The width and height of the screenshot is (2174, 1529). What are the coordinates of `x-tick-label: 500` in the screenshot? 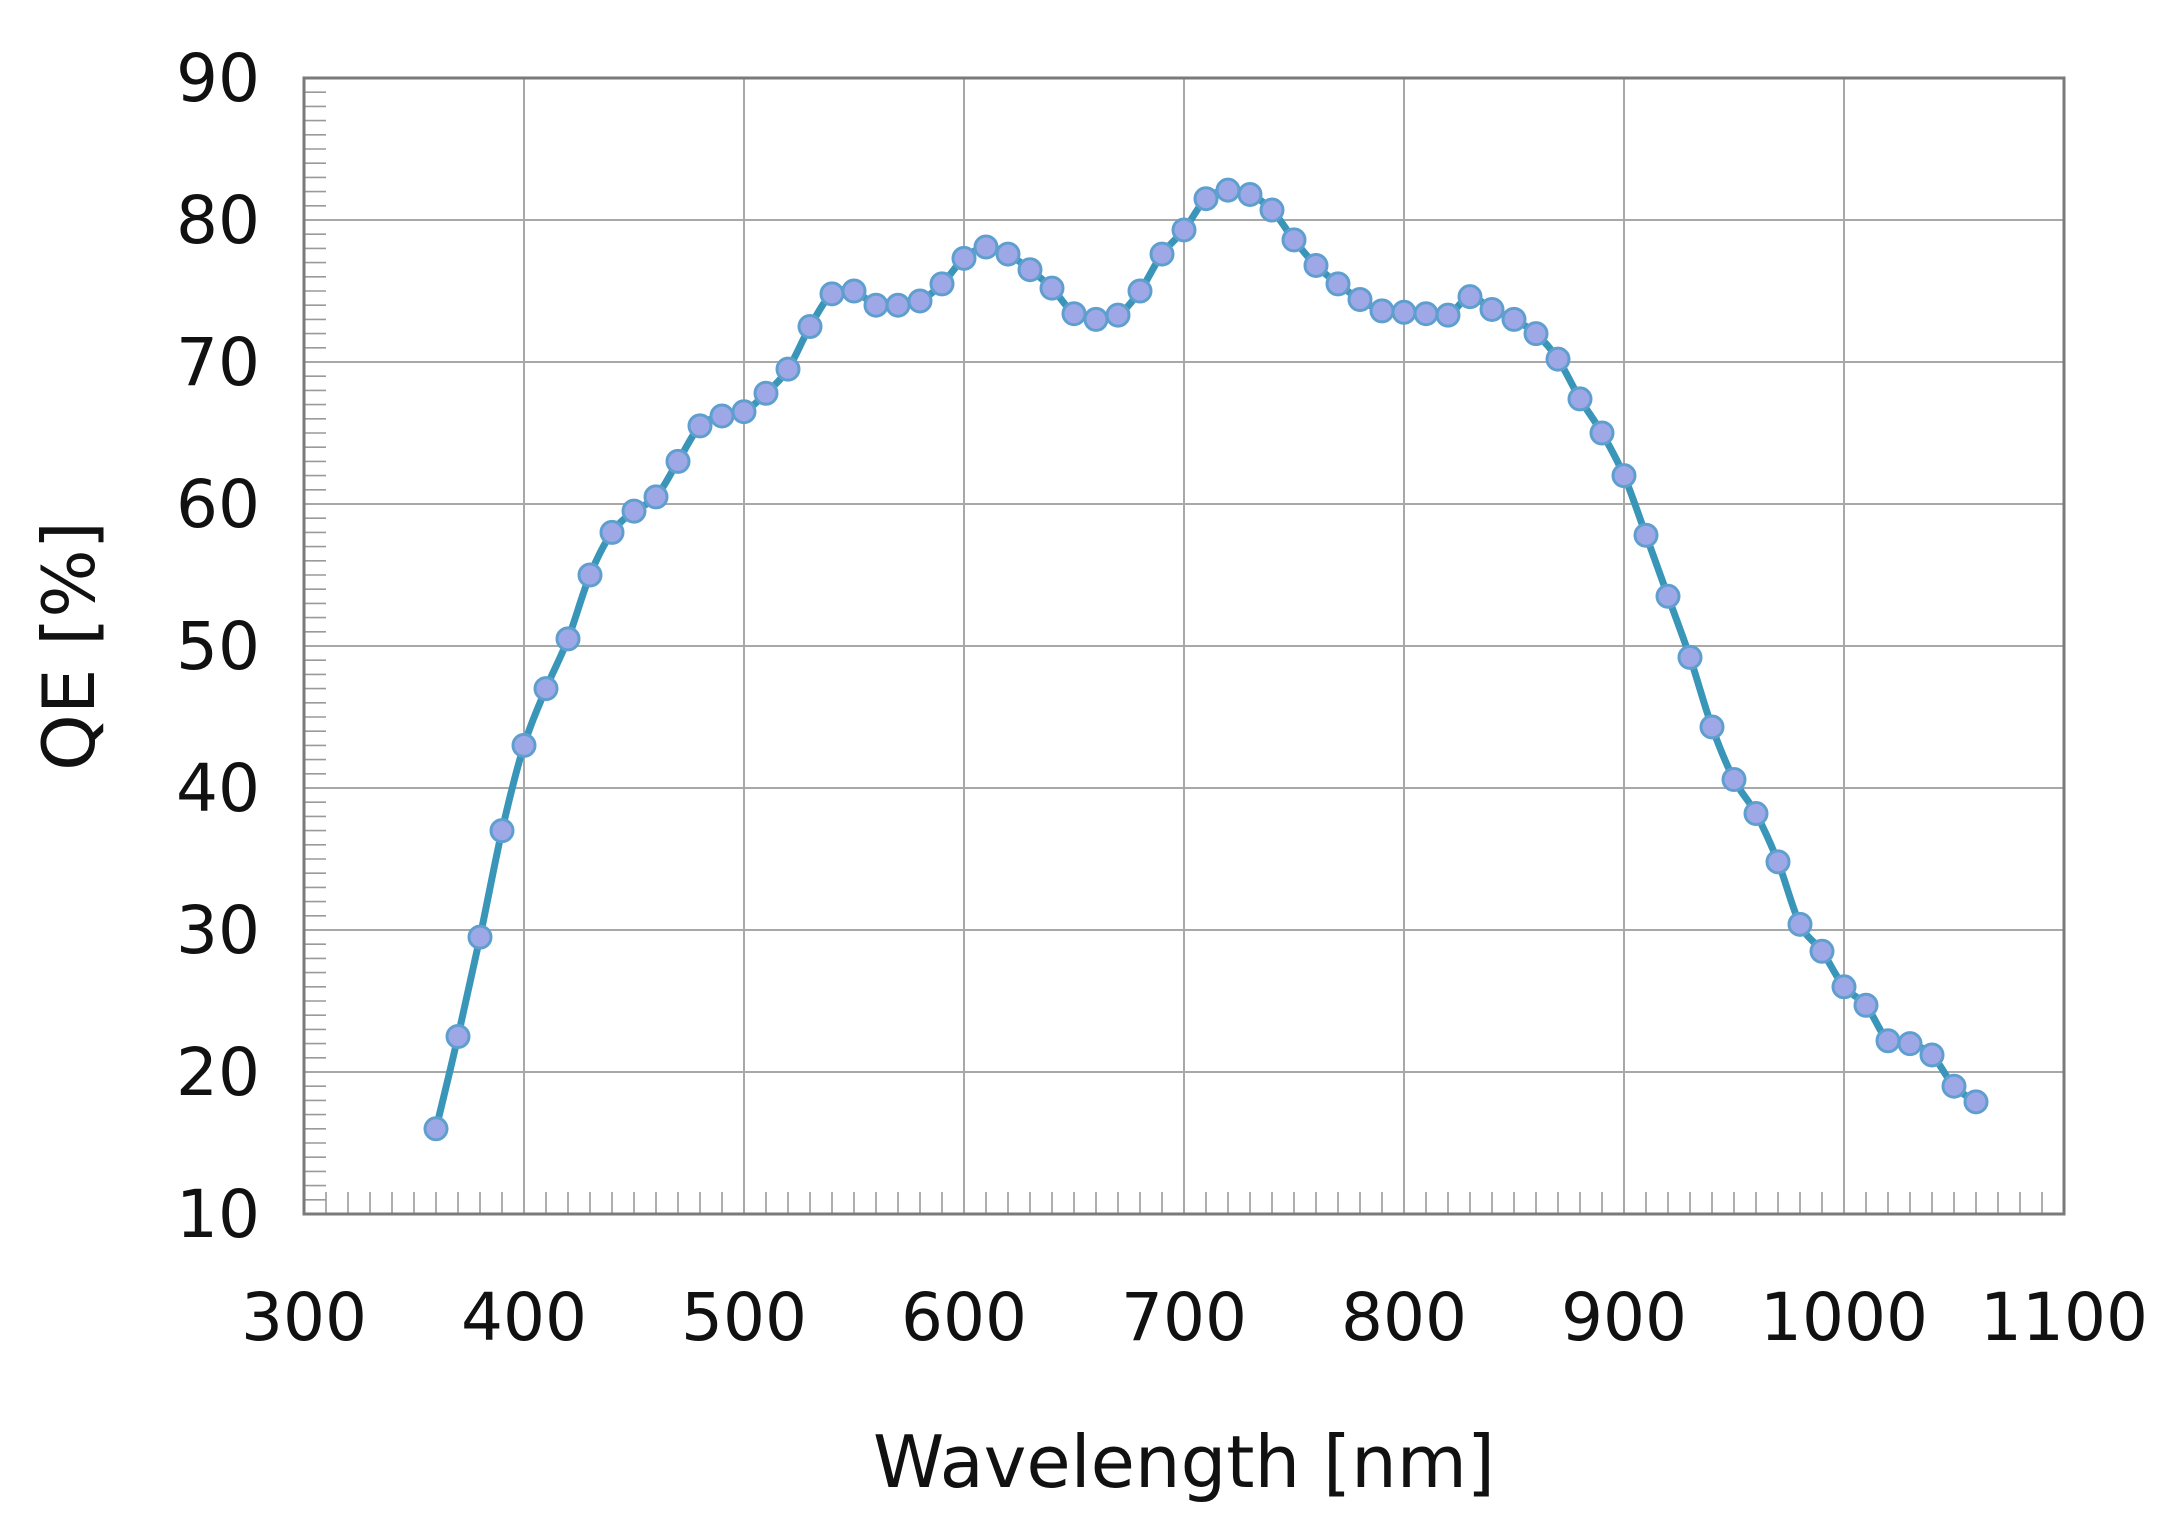 It's located at (744, 1317).